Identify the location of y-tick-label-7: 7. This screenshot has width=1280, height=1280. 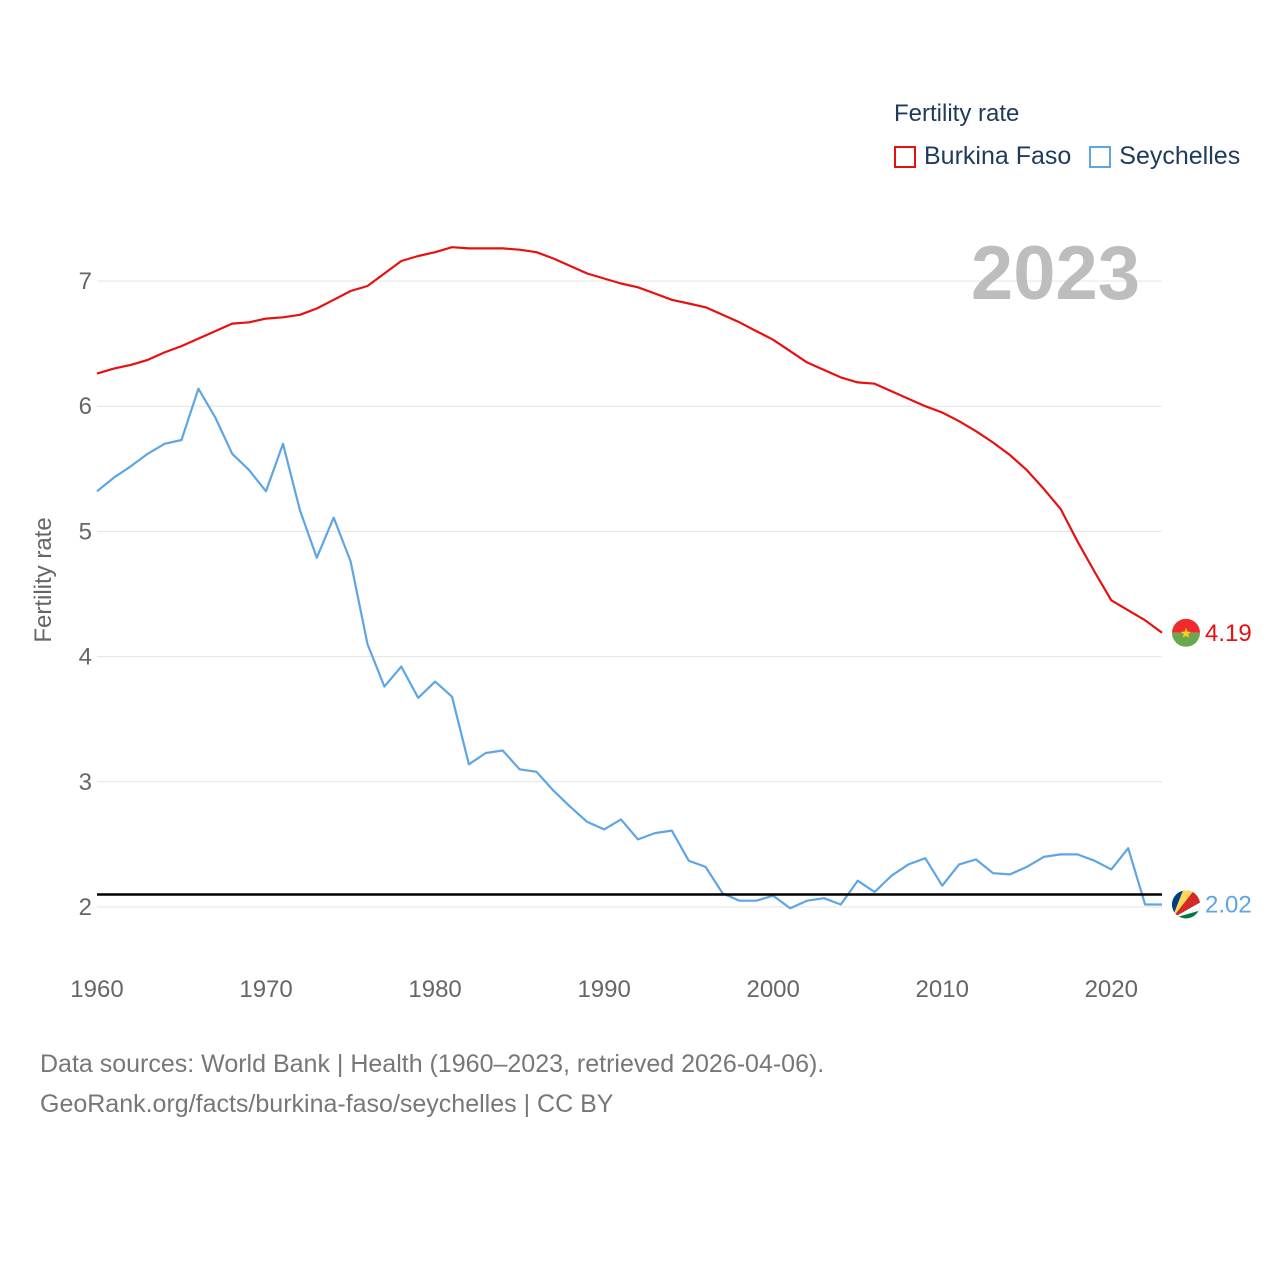
(85, 281).